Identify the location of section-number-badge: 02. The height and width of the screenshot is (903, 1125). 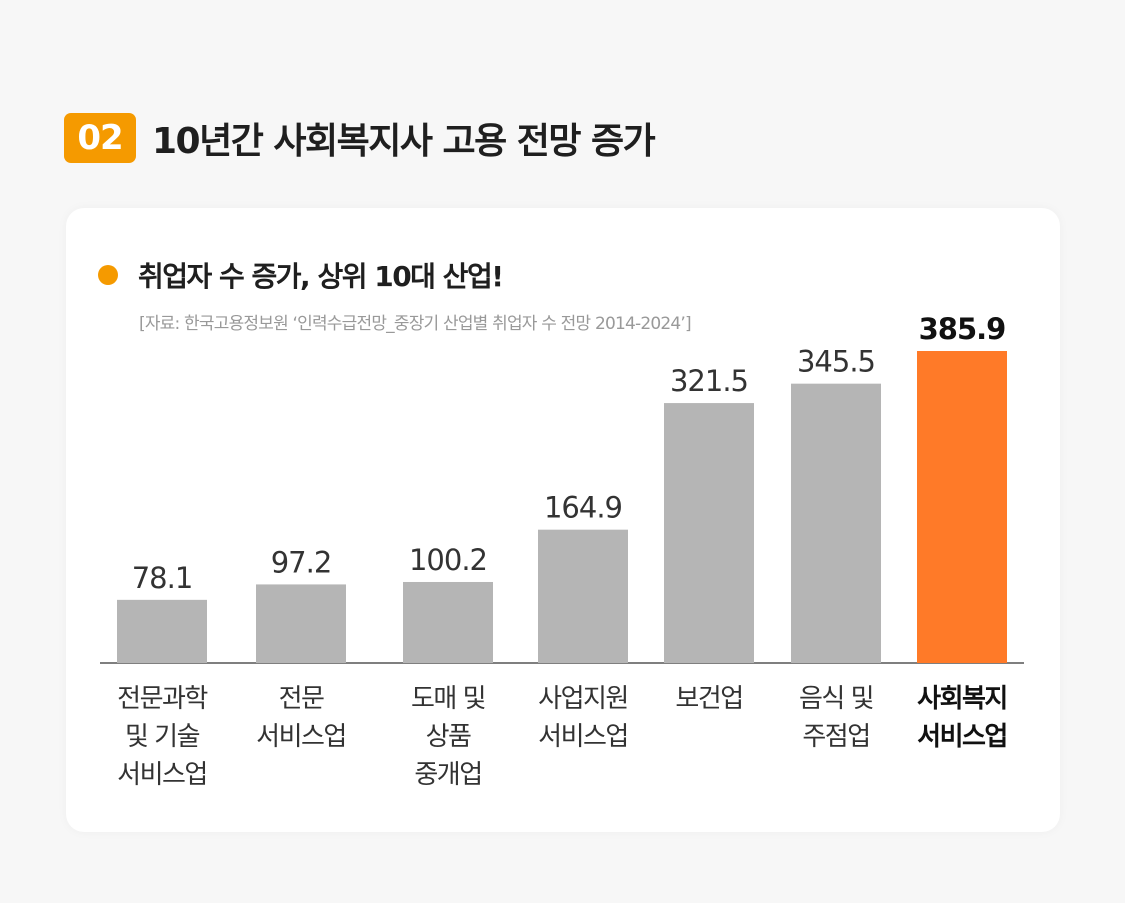
(100, 138).